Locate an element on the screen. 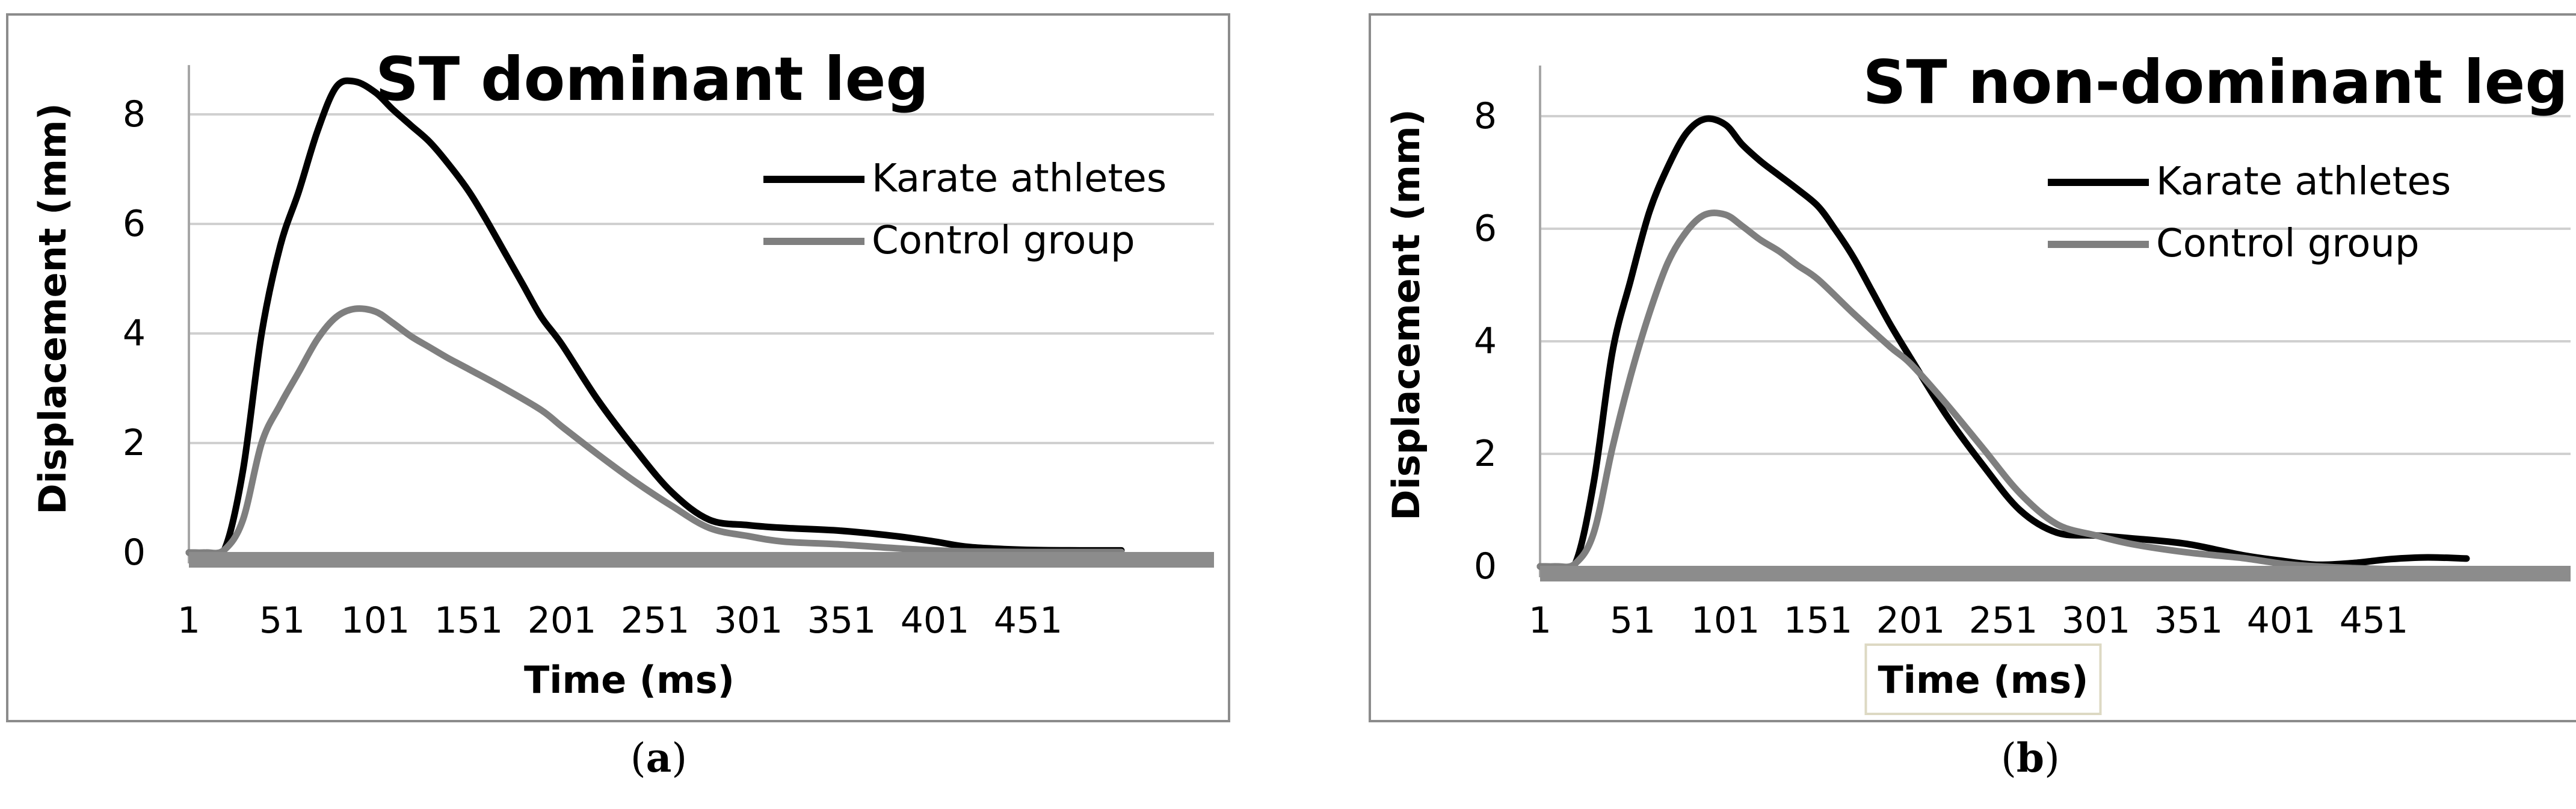 Image resolution: width=2576 pixels, height=809 pixels. chart-title: ST dominant leg is located at coordinates (652, 79).